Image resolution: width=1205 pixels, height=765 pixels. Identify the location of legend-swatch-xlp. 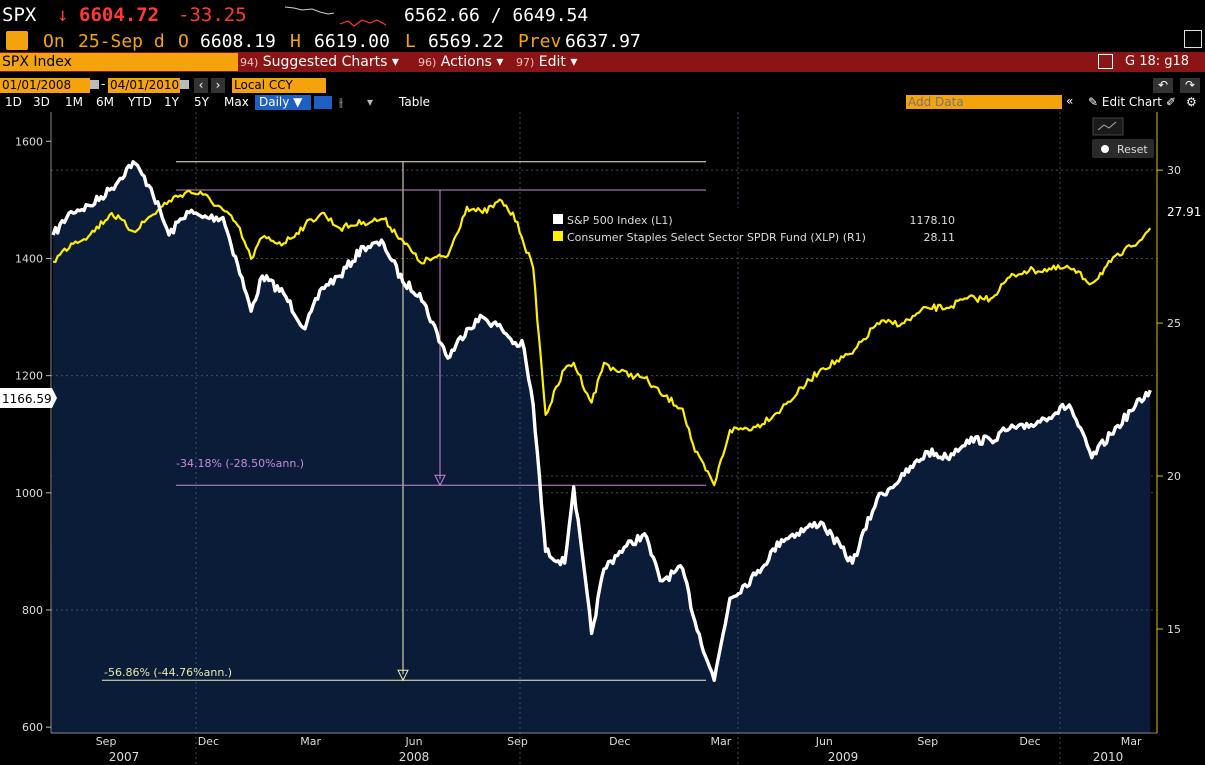
(558, 236).